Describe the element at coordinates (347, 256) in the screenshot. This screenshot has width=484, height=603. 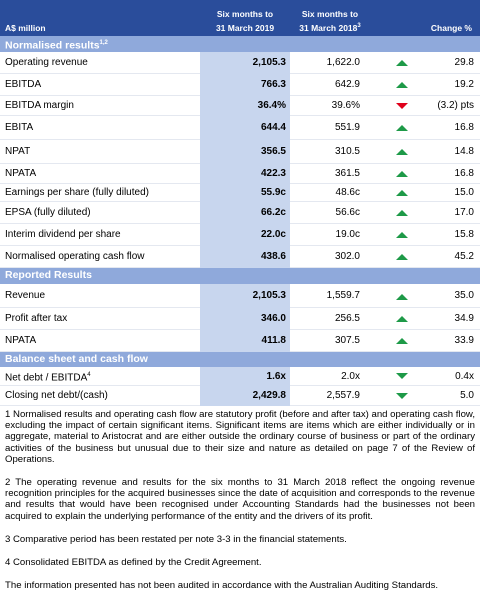
I see `prior-value: 302.0` at that location.